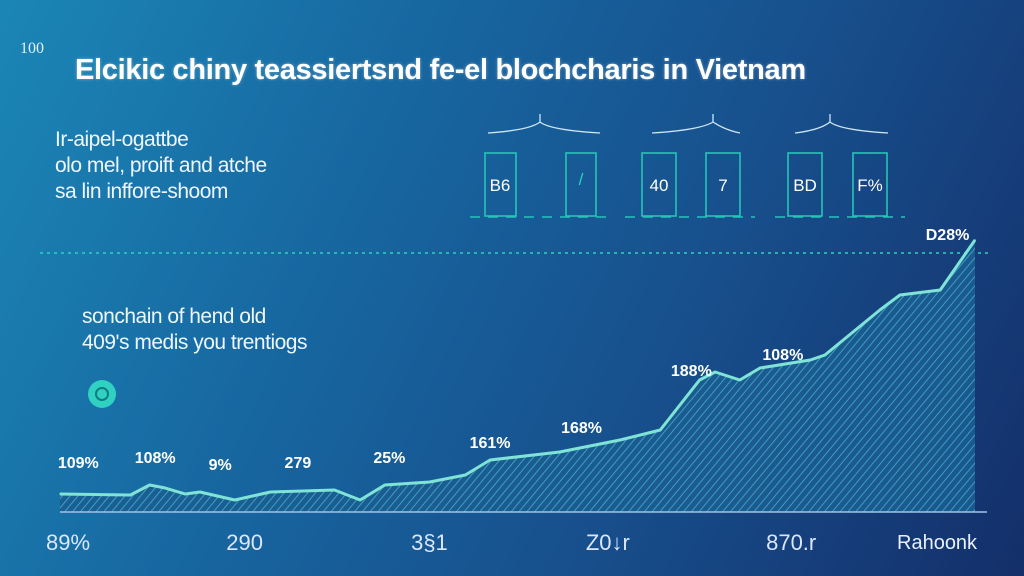 The image size is (1024, 576). What do you see at coordinates (174, 316) in the screenshot?
I see `note-line: sonchain of hend old` at bounding box center [174, 316].